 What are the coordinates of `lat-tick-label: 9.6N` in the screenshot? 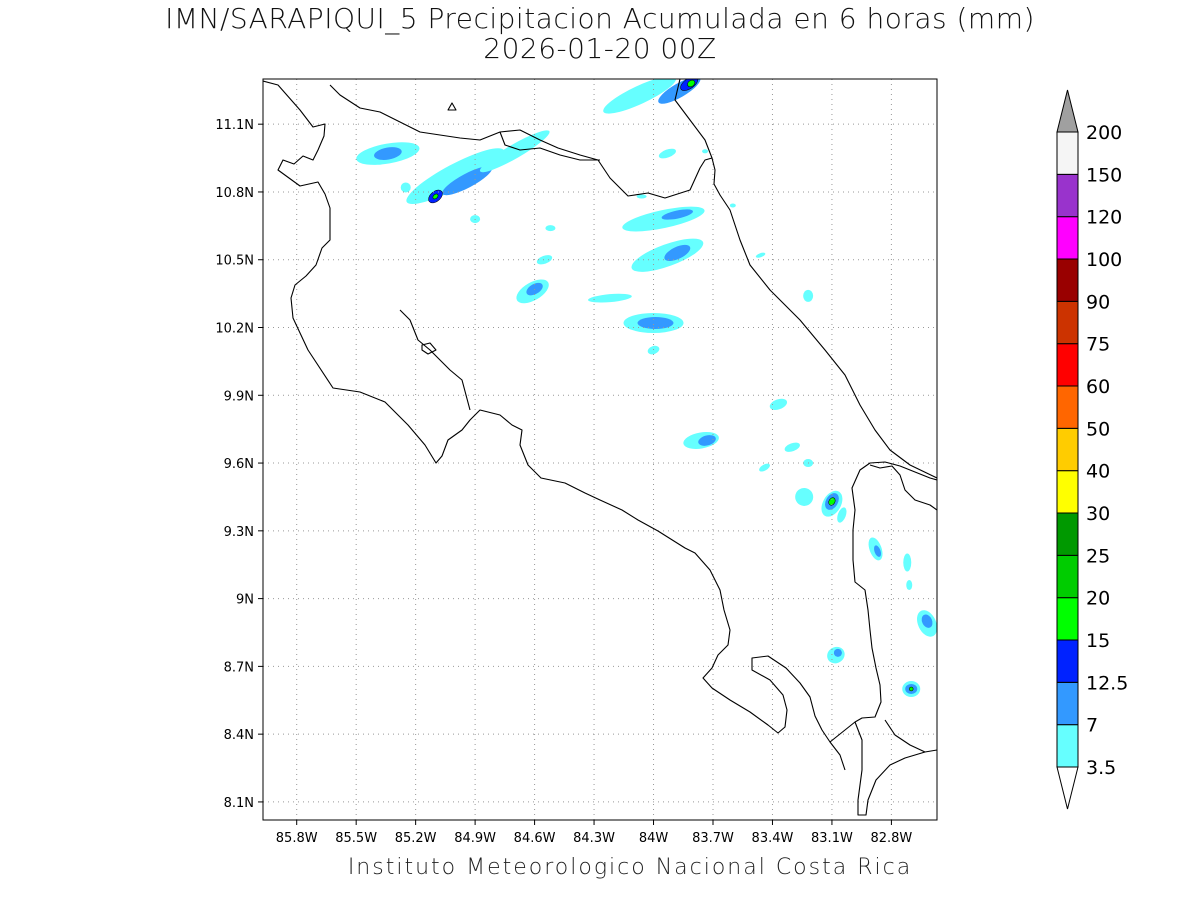 It's located at (239, 464).